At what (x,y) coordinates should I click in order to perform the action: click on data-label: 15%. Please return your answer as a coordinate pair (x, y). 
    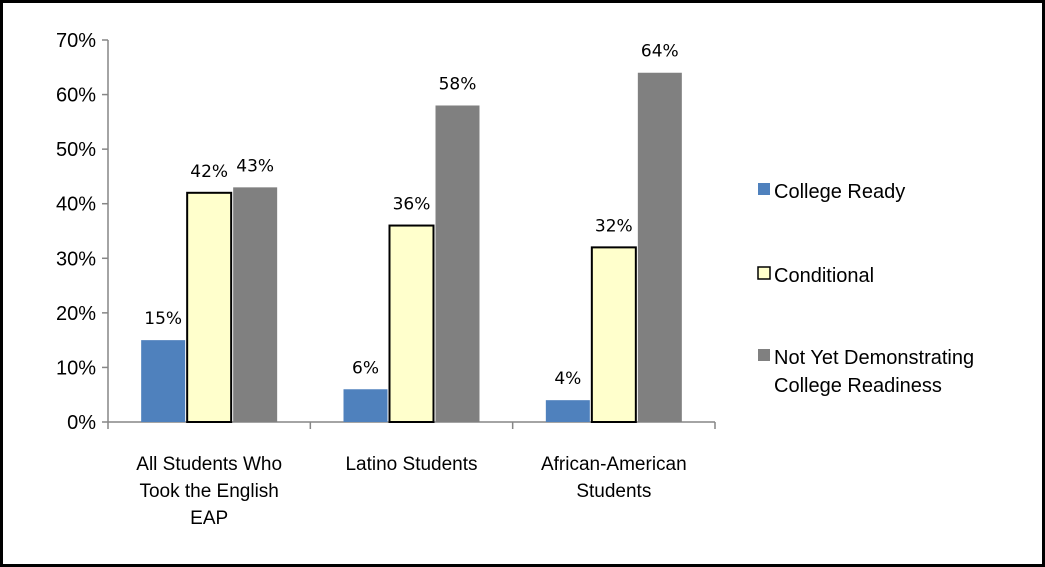
    Looking at the image, I should click on (163, 319).